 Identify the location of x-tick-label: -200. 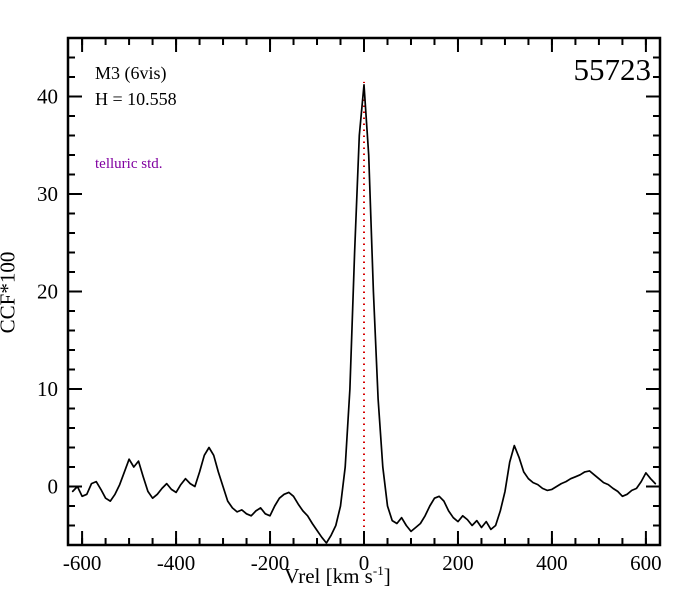
(270, 563).